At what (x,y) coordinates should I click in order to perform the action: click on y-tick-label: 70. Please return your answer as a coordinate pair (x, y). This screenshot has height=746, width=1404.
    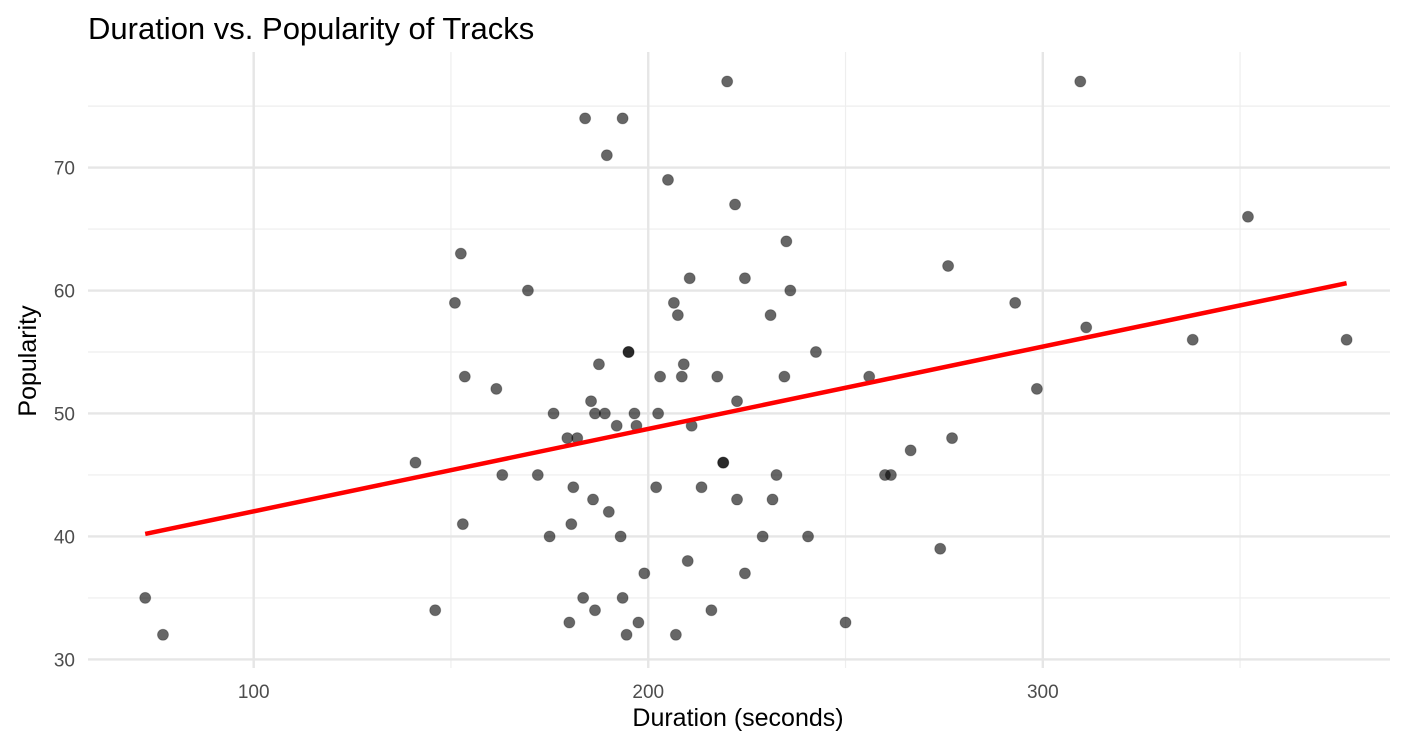
    Looking at the image, I should click on (64, 169).